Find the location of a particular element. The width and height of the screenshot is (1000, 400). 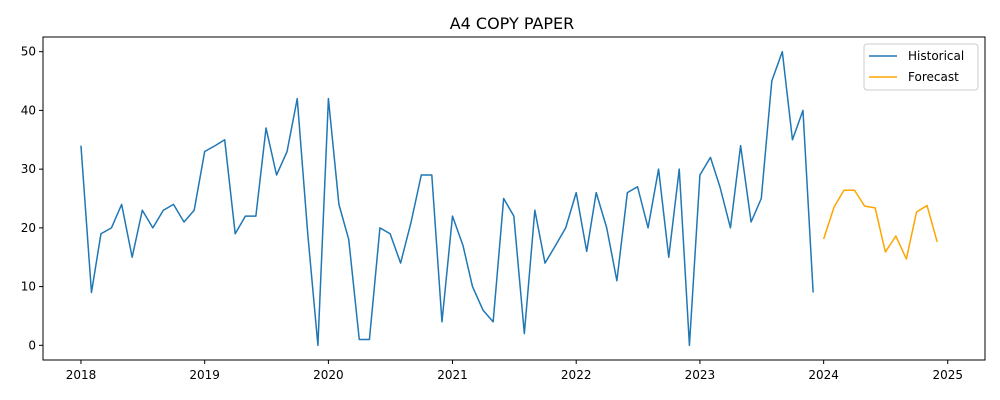

legend-label-forecast: Forecast is located at coordinates (933, 77).